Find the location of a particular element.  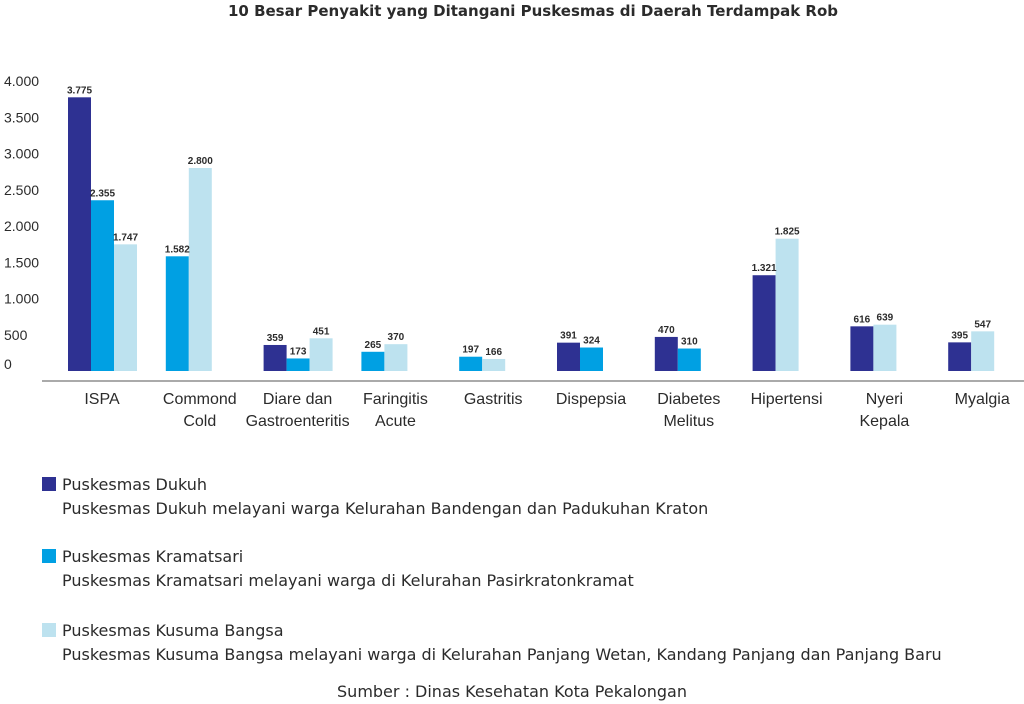

legend-label: Puskesmas Kramatsari is located at coordinates (153, 556).